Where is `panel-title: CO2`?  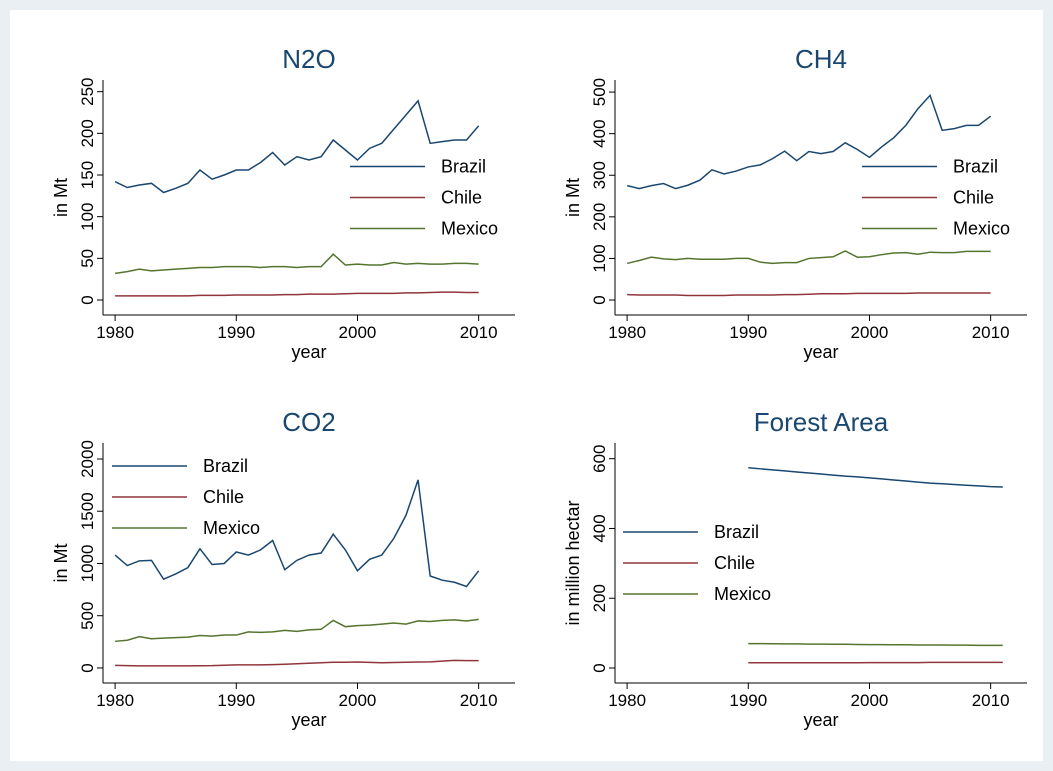
panel-title: CO2 is located at coordinates (308, 422).